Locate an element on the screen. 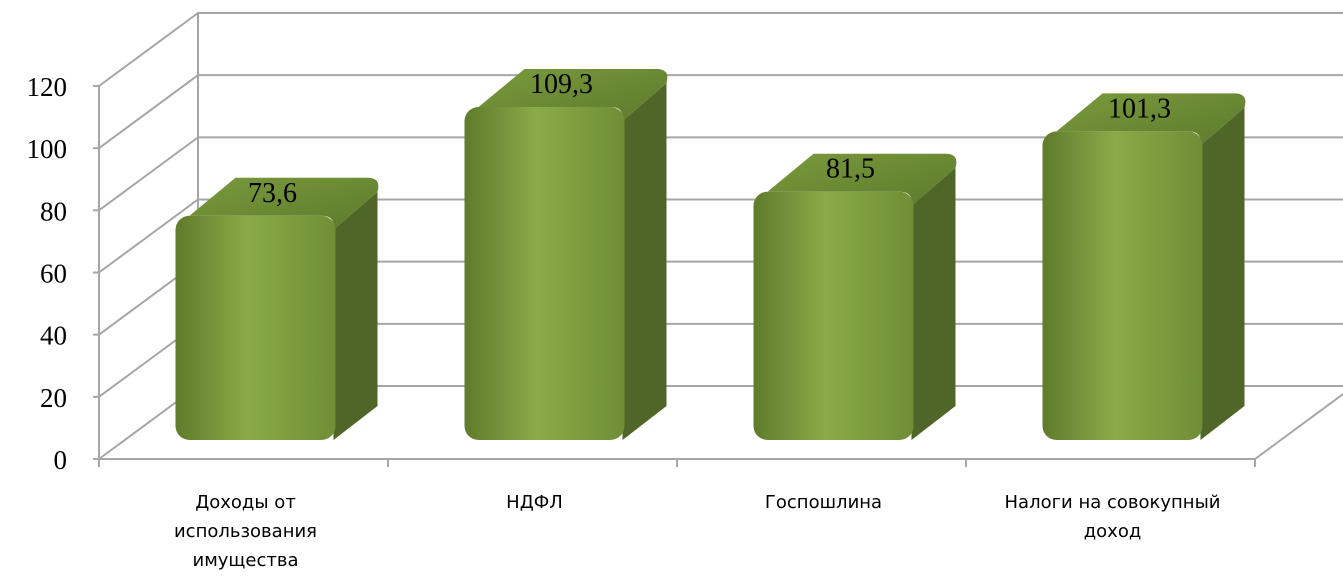 This screenshot has height=583, width=1343. y-tick-label: 40 is located at coordinates (53, 336).